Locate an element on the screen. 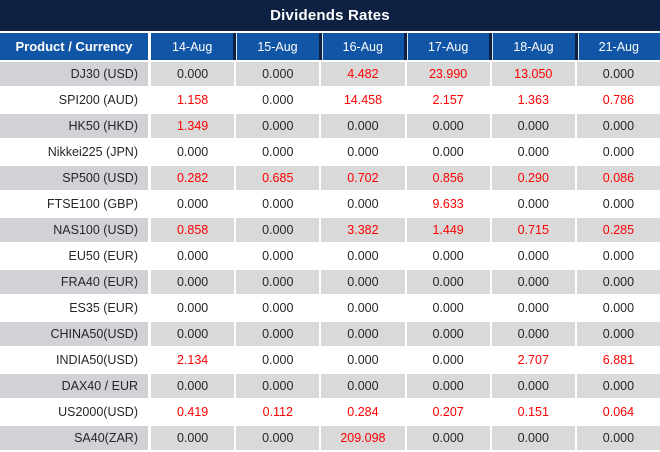 The width and height of the screenshot is (660, 452). value-cell: 1.158 is located at coordinates (193, 100).